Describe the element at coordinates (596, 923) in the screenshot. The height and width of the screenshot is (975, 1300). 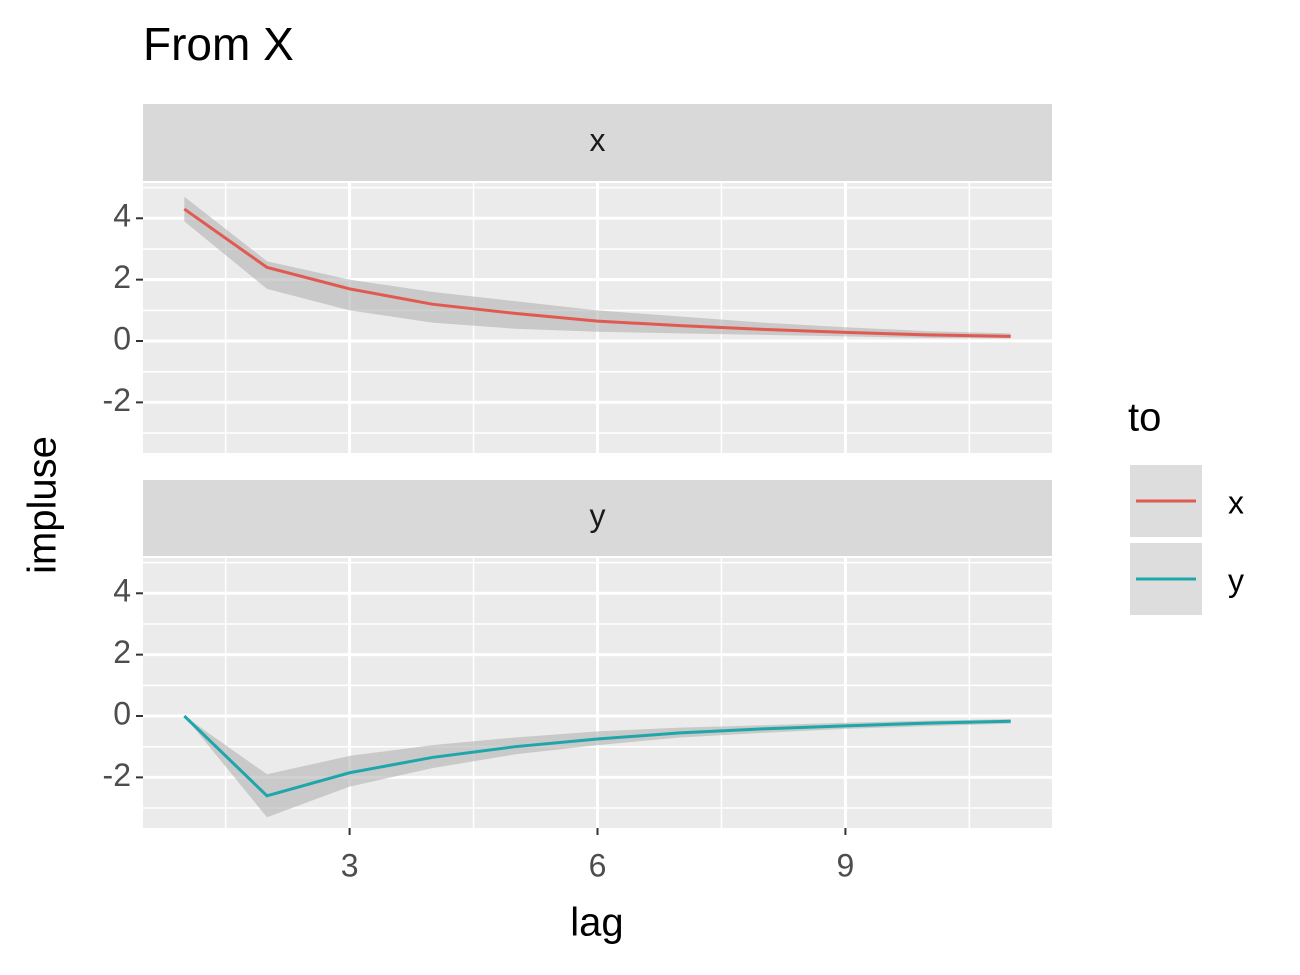
I see `x-axis-label: lag` at that location.